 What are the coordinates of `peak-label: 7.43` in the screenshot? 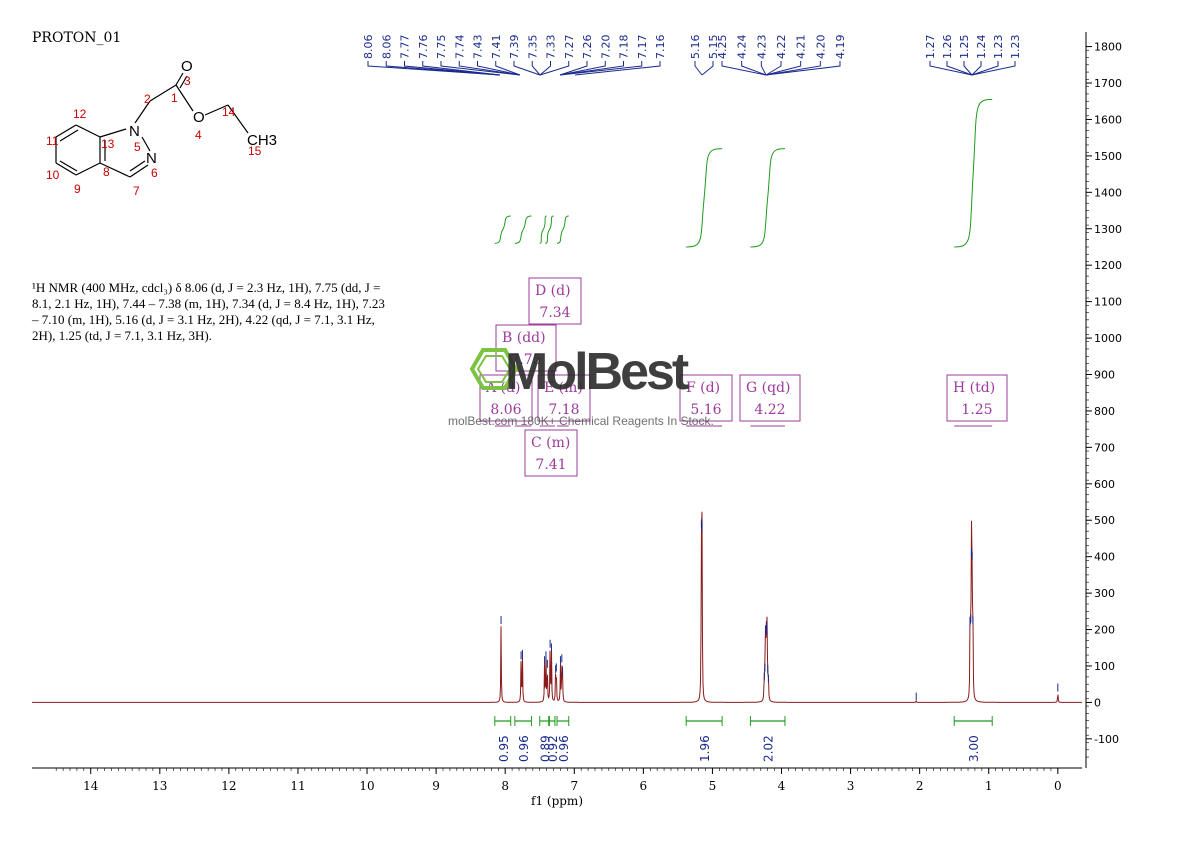 It's located at (478, 47).